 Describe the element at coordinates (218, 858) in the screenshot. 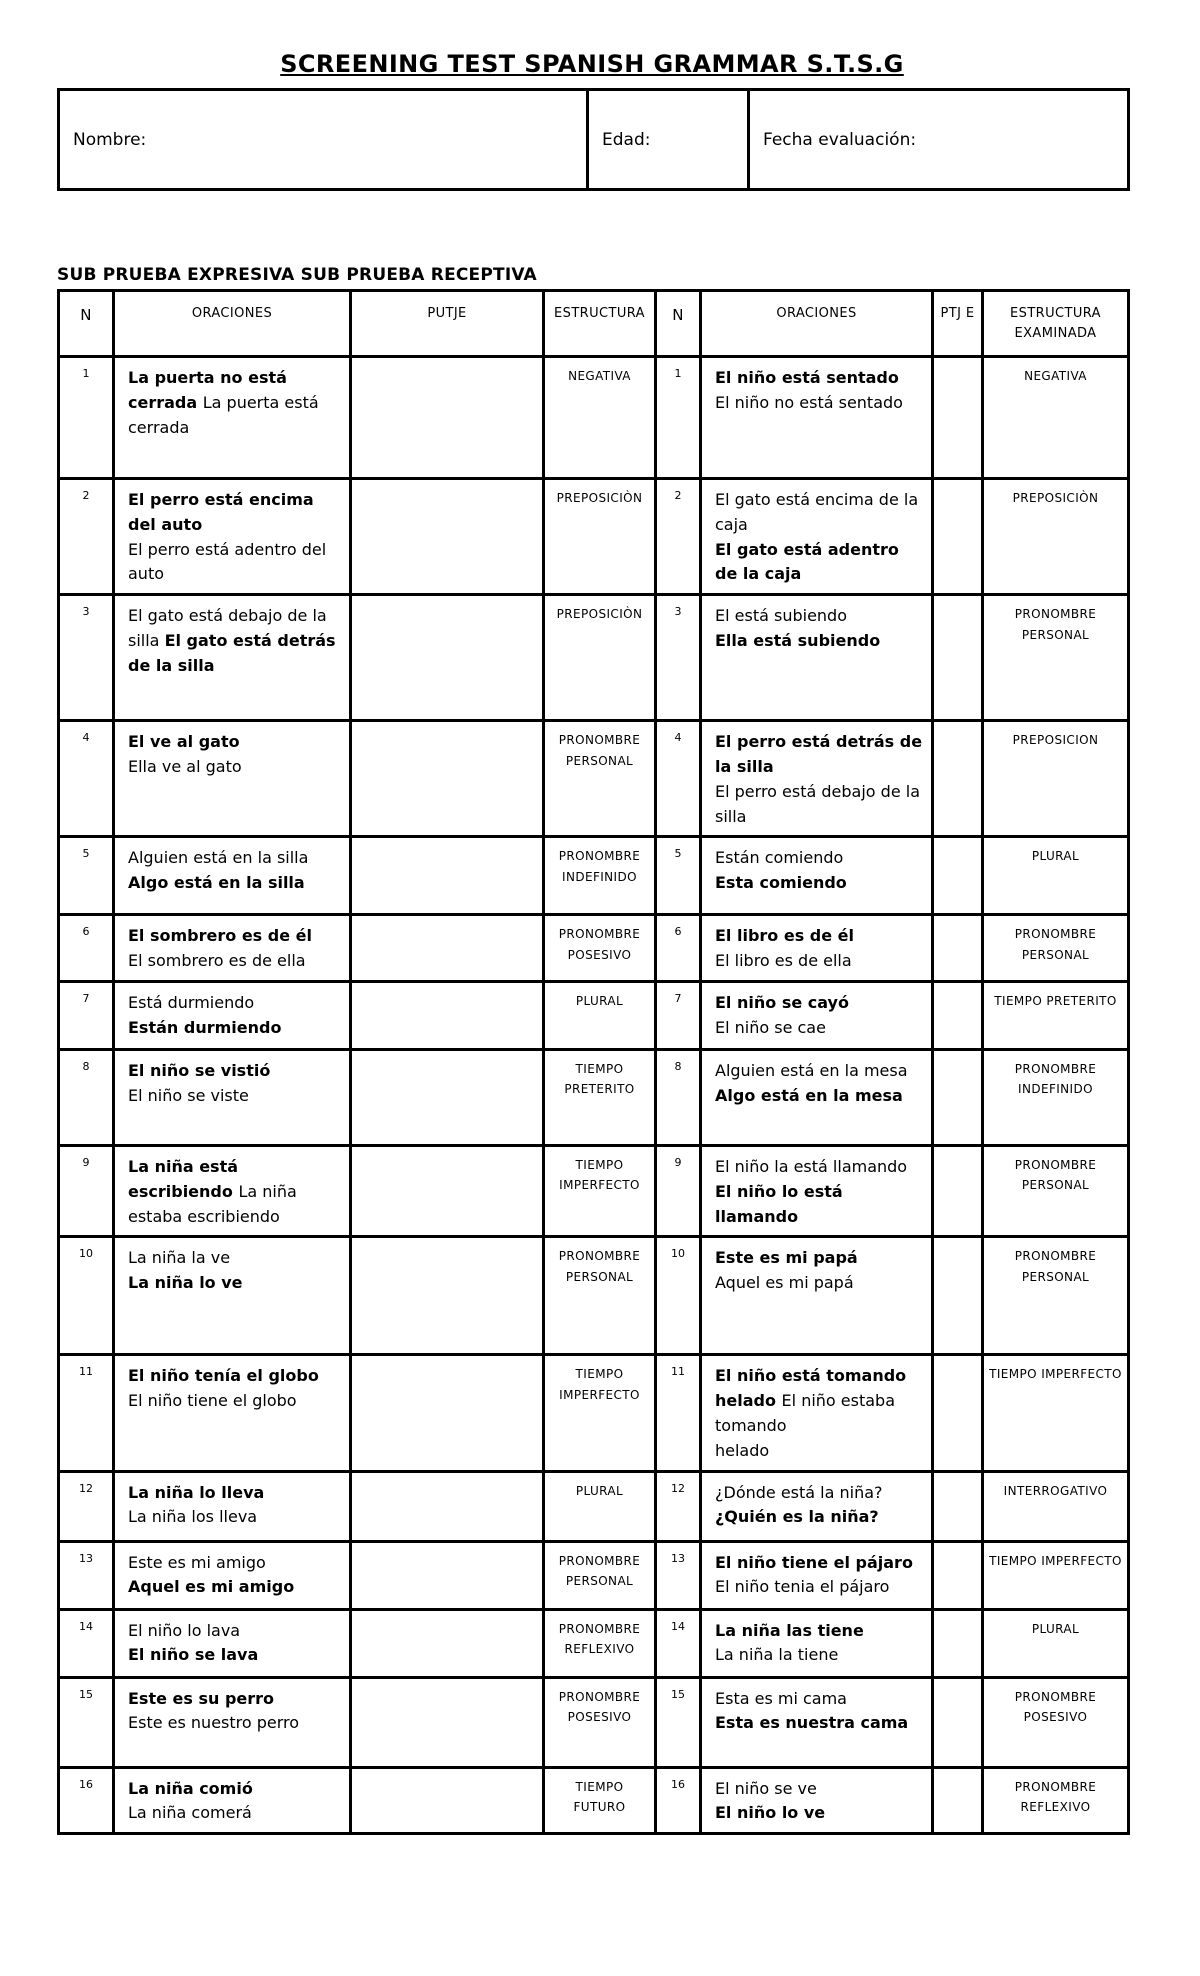

I see `sentence-text: Alguien está en la silla` at that location.